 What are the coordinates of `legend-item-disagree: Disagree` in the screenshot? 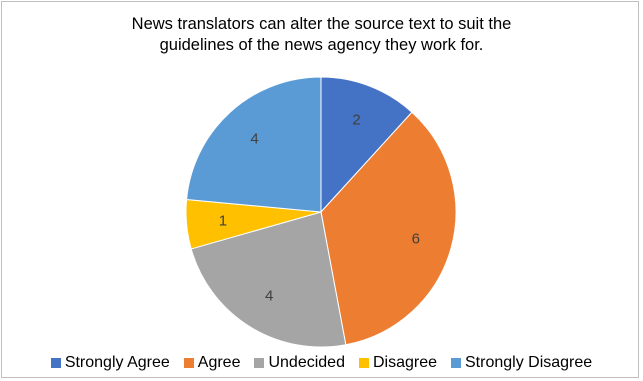 It's located at (397, 363).